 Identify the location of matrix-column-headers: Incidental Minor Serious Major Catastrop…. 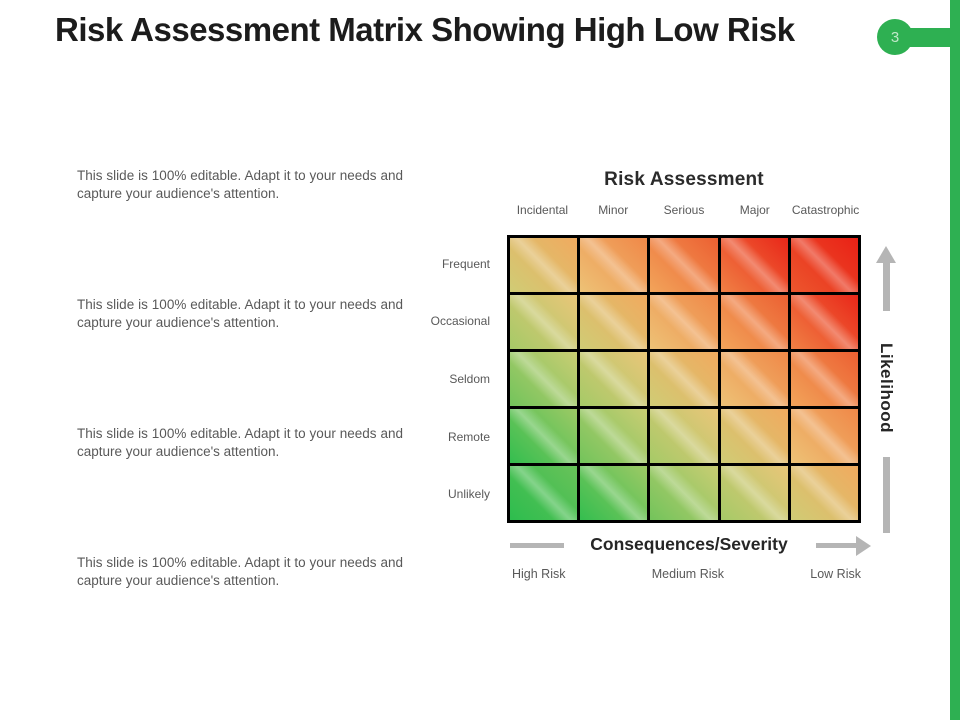
(684, 210).